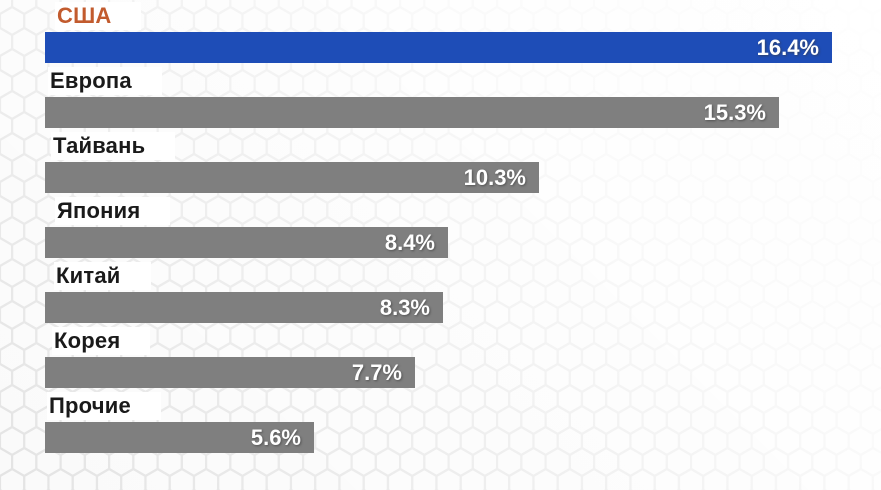 This screenshot has height=490, width=881. I want to click on bar: 16.4%, so click(438, 47).